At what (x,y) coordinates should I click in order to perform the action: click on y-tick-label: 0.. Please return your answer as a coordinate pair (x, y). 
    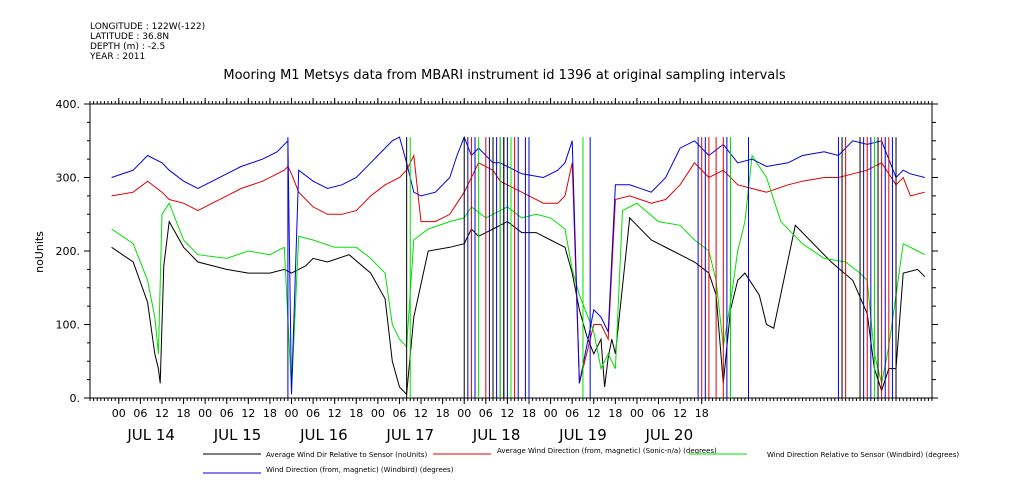
    Looking at the image, I should click on (75, 398).